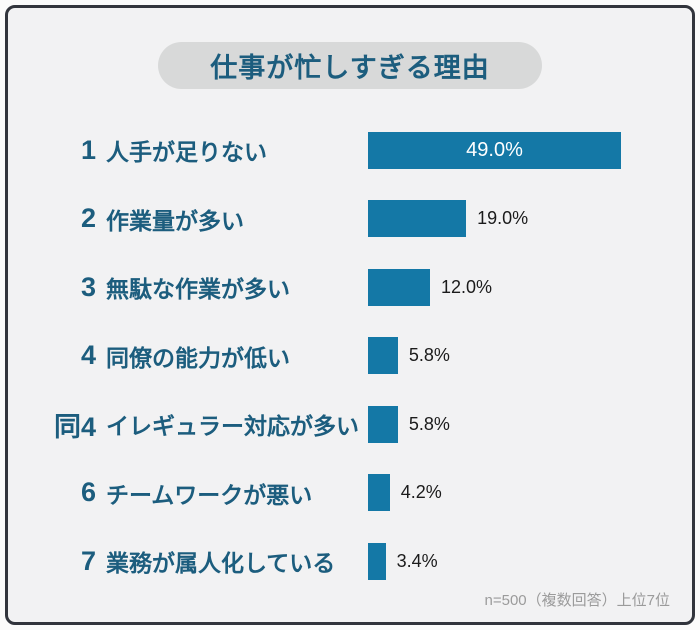  Describe the element at coordinates (232, 426) in the screenshot. I see `category-label: イレギュラー対応が多い` at that location.